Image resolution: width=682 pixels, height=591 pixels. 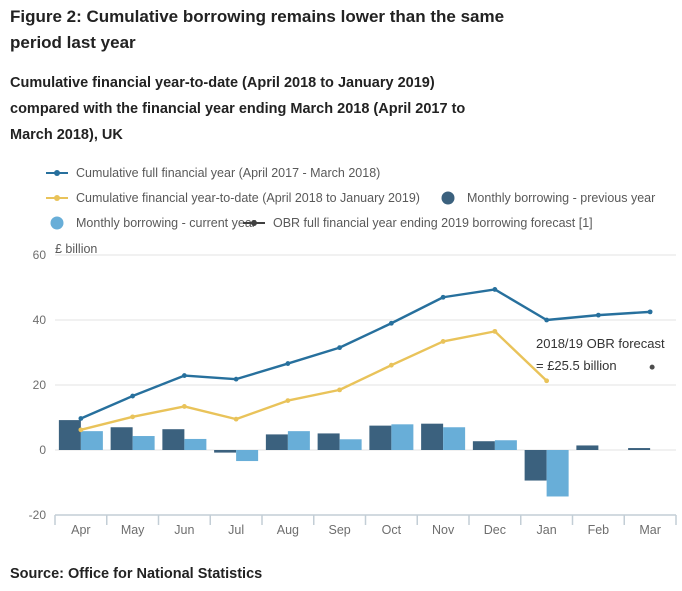 I want to click on svg-text: 20, so click(x=40, y=385).